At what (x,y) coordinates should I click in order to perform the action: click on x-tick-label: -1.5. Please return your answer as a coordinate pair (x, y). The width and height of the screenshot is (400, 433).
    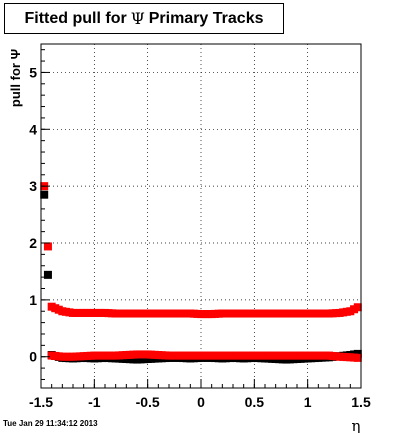
    Looking at the image, I should click on (41, 402).